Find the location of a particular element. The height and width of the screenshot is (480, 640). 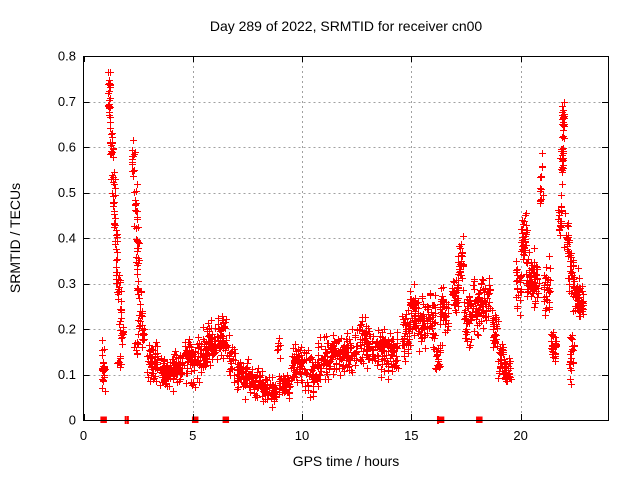

x-axis-label: GPS time / hours is located at coordinates (346, 461).